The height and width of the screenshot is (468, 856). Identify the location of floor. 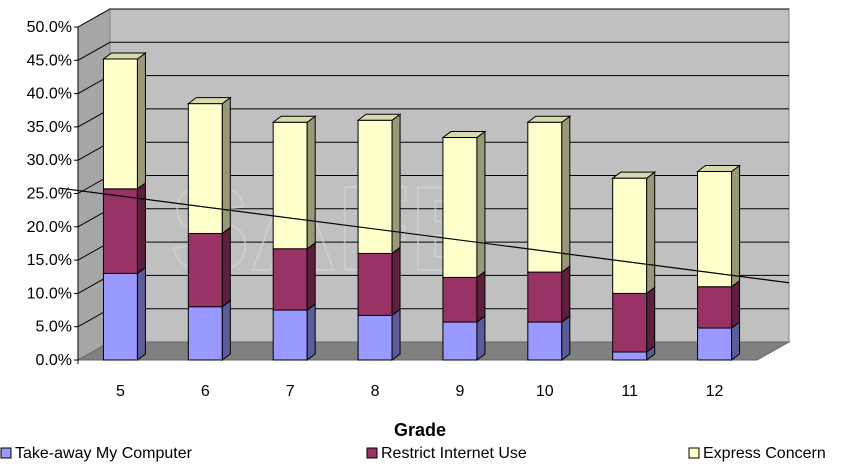
(433, 351).